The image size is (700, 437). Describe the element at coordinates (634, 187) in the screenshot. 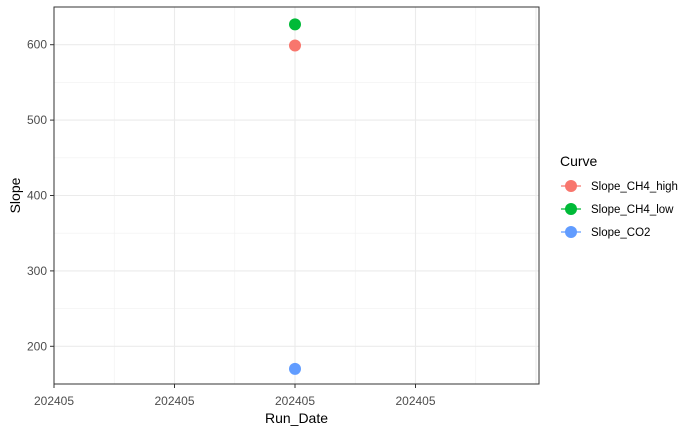

I see `legend-label: Slope_CH4_high` at that location.